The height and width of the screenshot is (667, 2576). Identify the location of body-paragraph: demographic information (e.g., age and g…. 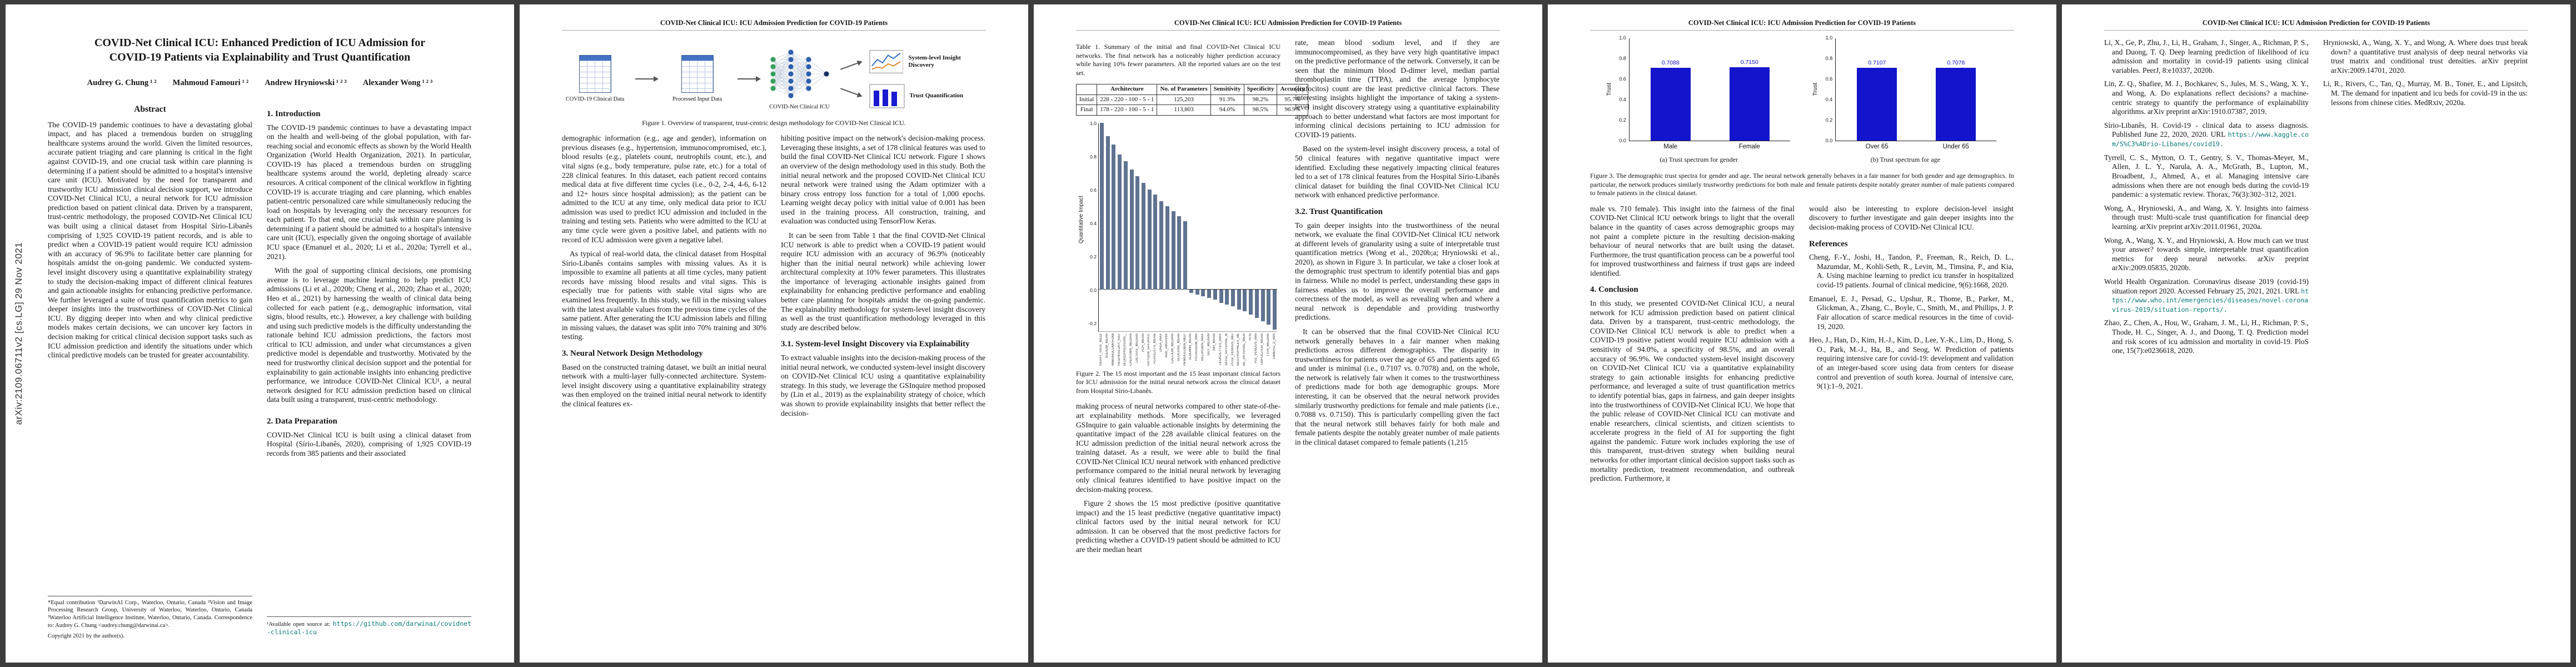
(664, 189).